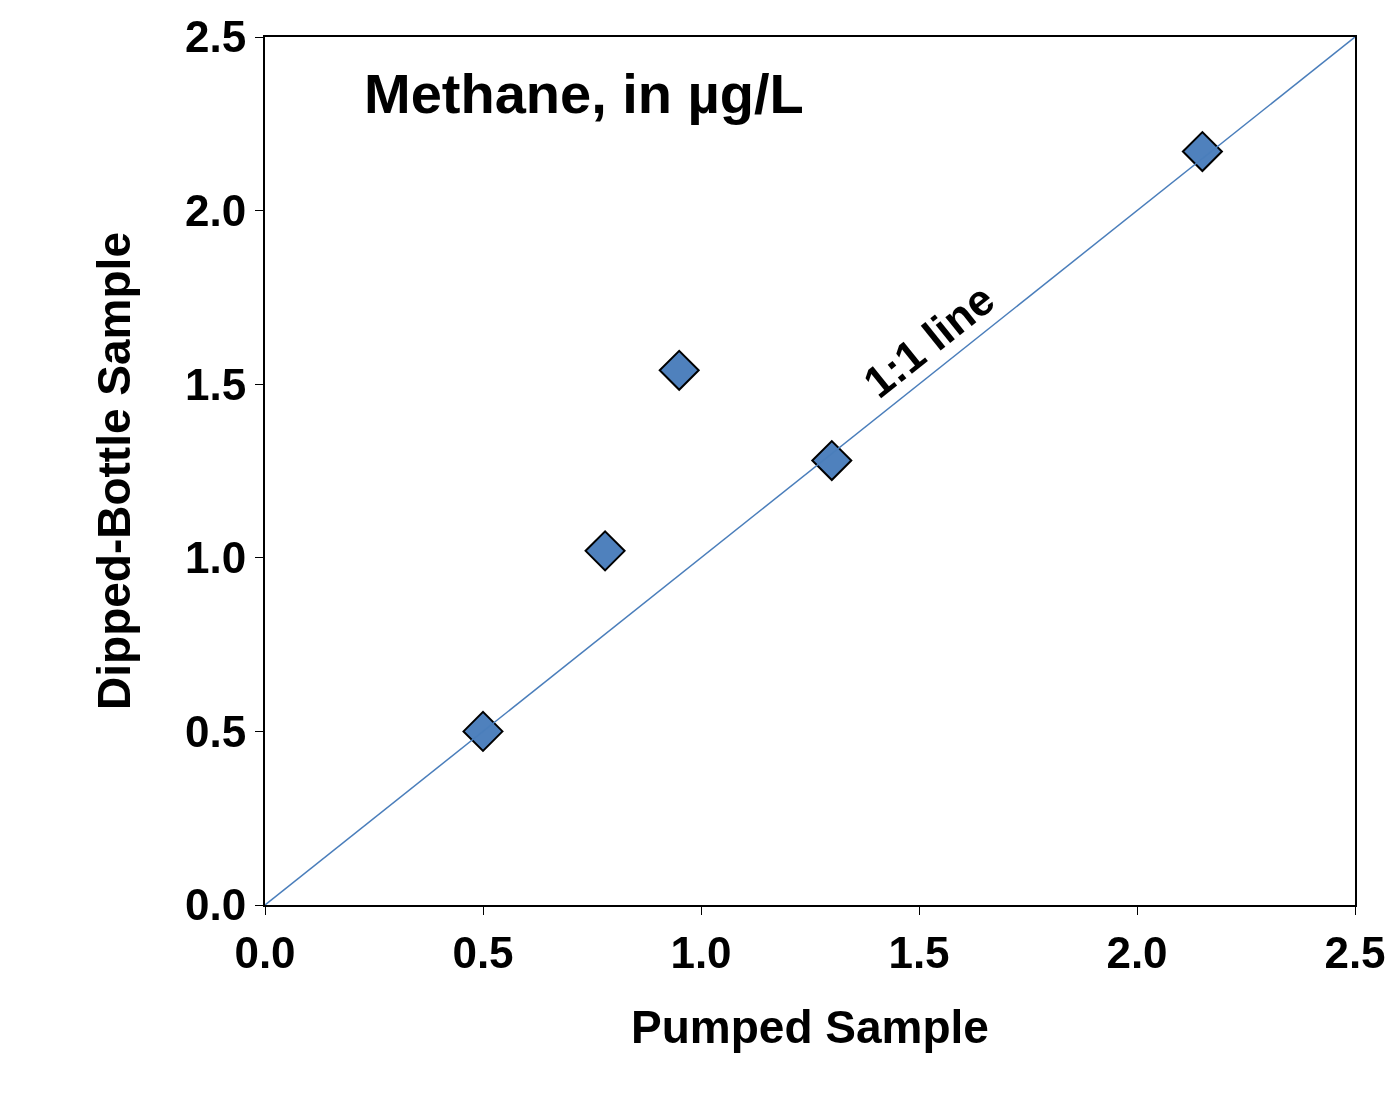 This screenshot has width=1400, height=1095. I want to click on x-tick-label: 1.0, so click(701, 952).